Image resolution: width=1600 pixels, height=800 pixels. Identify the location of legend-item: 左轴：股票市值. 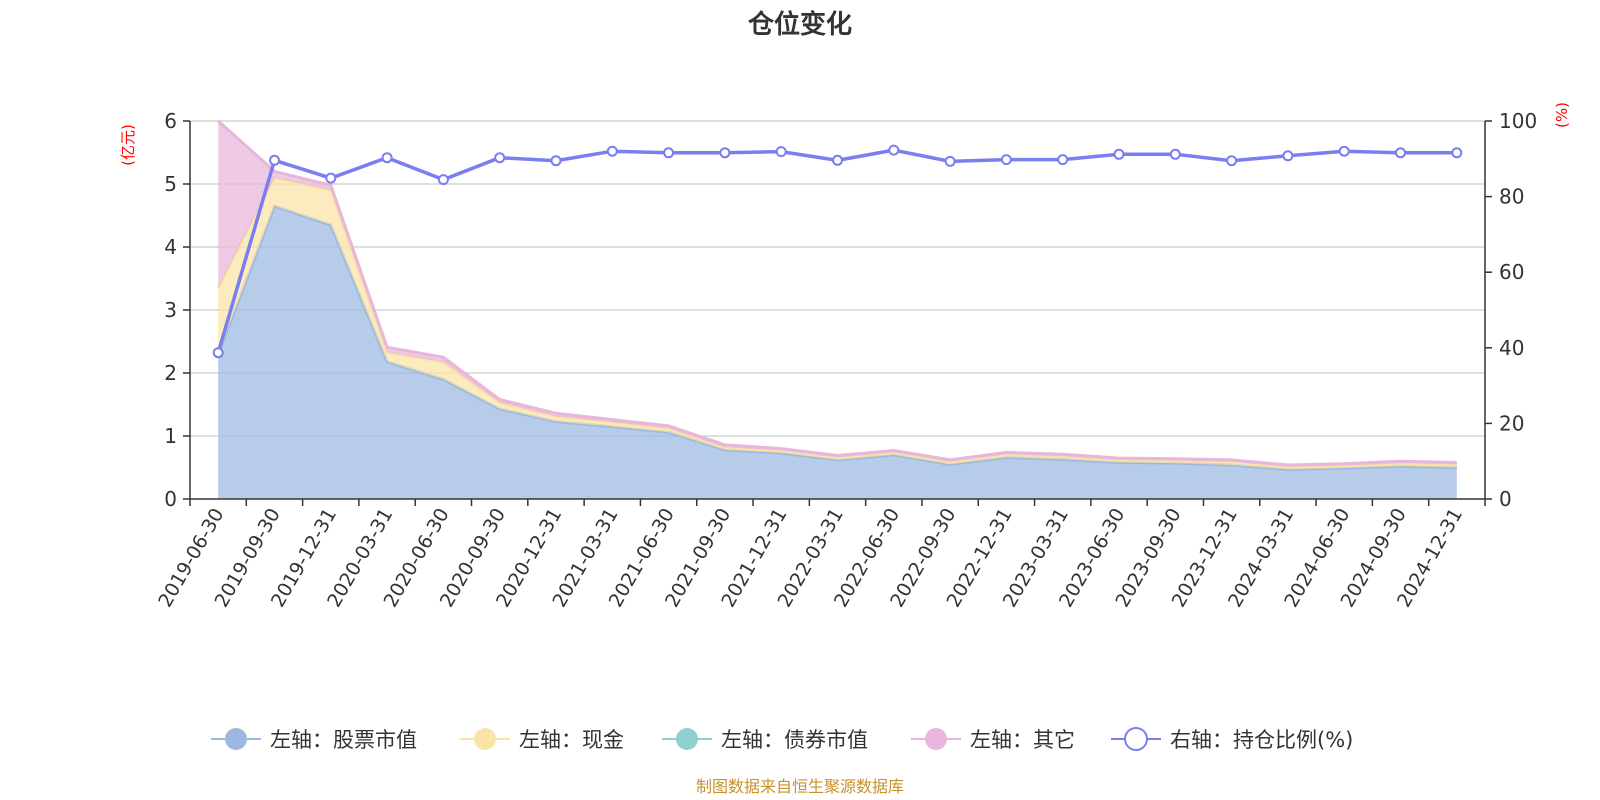
(314, 740).